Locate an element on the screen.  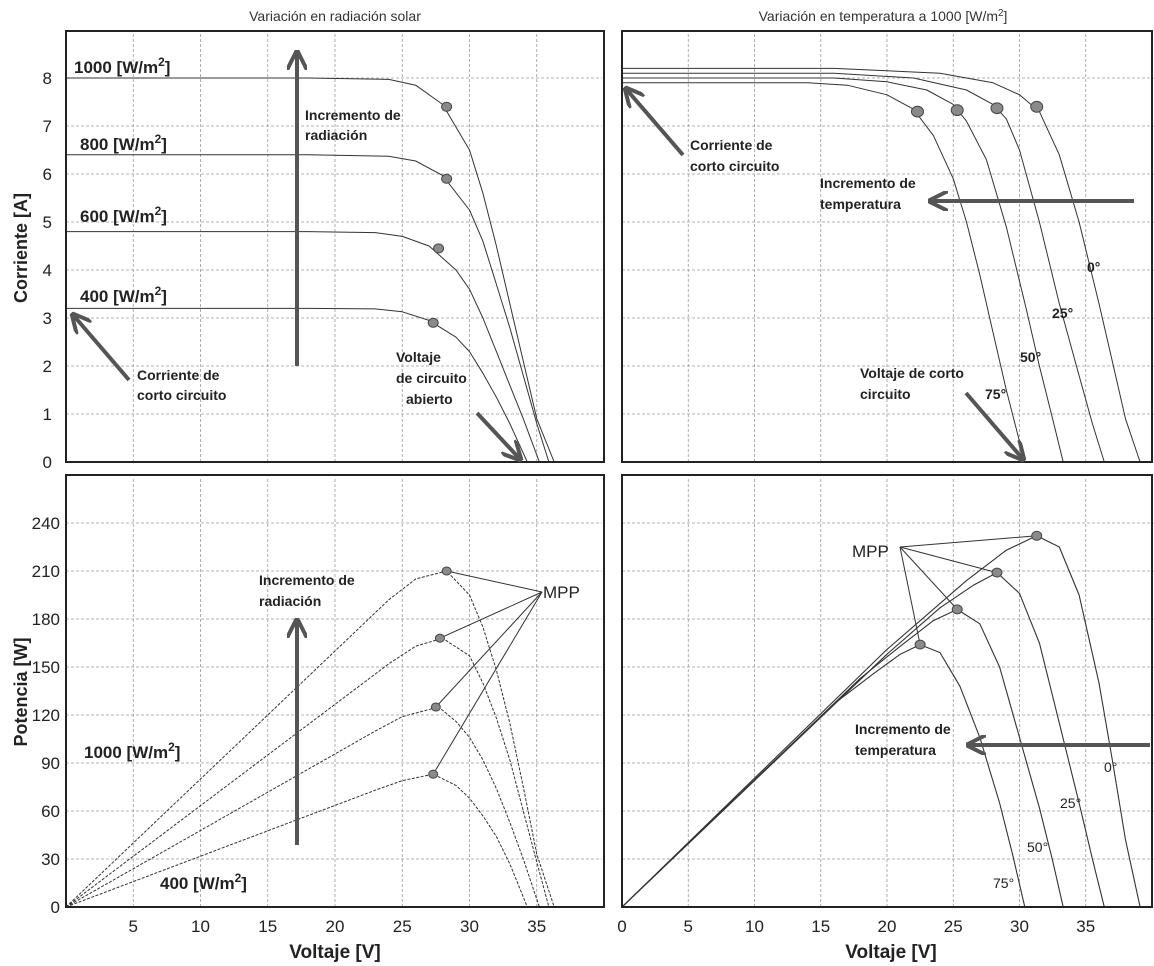
bl-xtick-label: 5 is located at coordinates (133, 926).